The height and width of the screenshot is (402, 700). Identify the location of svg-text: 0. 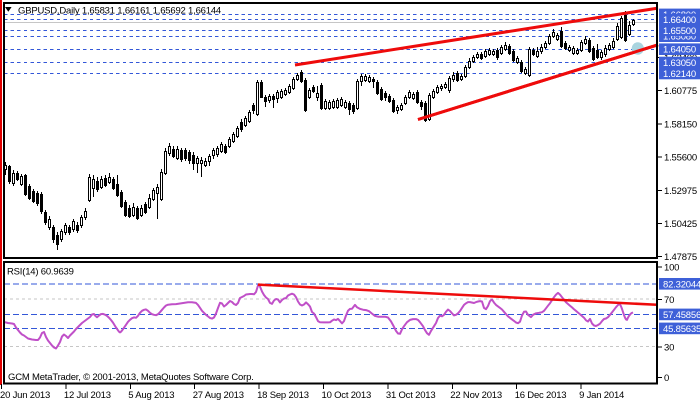
(666, 378).